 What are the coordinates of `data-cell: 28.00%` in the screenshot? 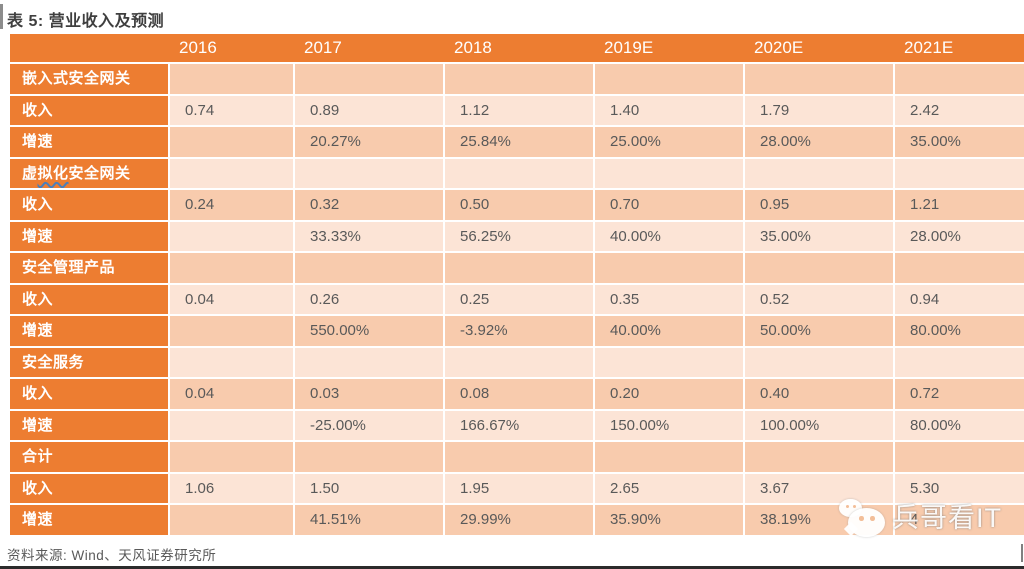 It's located at (959, 236).